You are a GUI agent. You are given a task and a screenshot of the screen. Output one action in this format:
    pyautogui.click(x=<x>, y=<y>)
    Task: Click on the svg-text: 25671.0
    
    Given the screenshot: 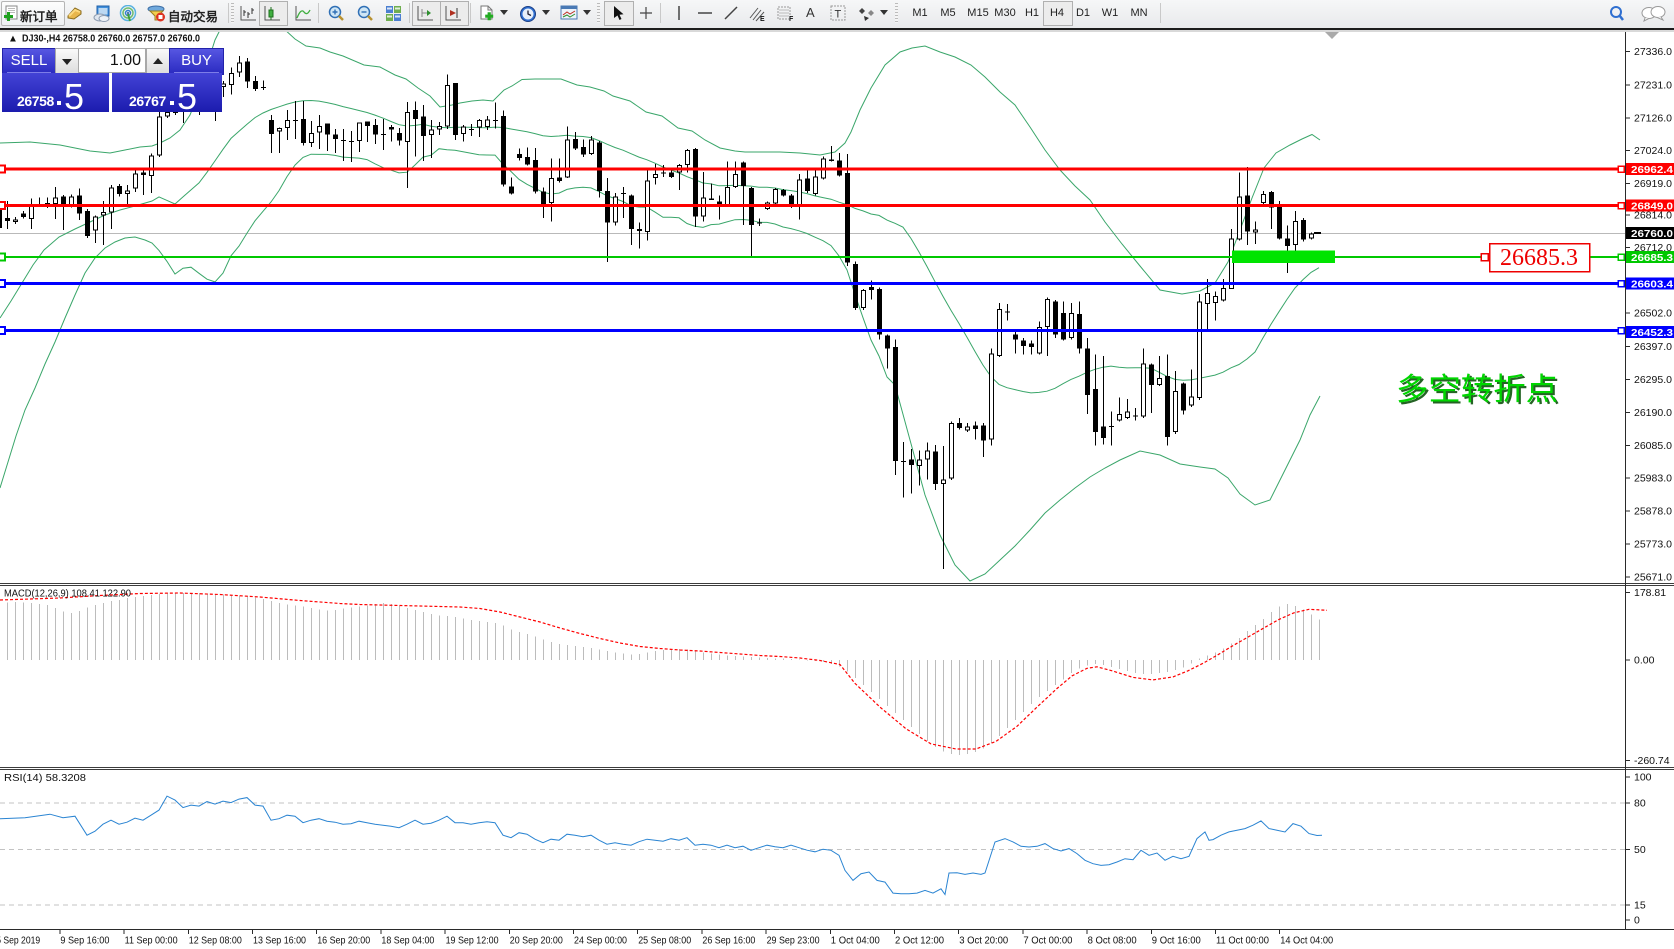 What is the action you would take?
    pyautogui.click(x=1653, y=578)
    